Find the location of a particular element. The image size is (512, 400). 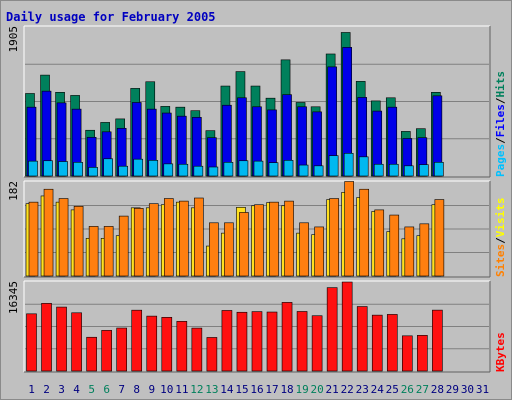

right-legend: KBytes is located at coordinates (500, 352).